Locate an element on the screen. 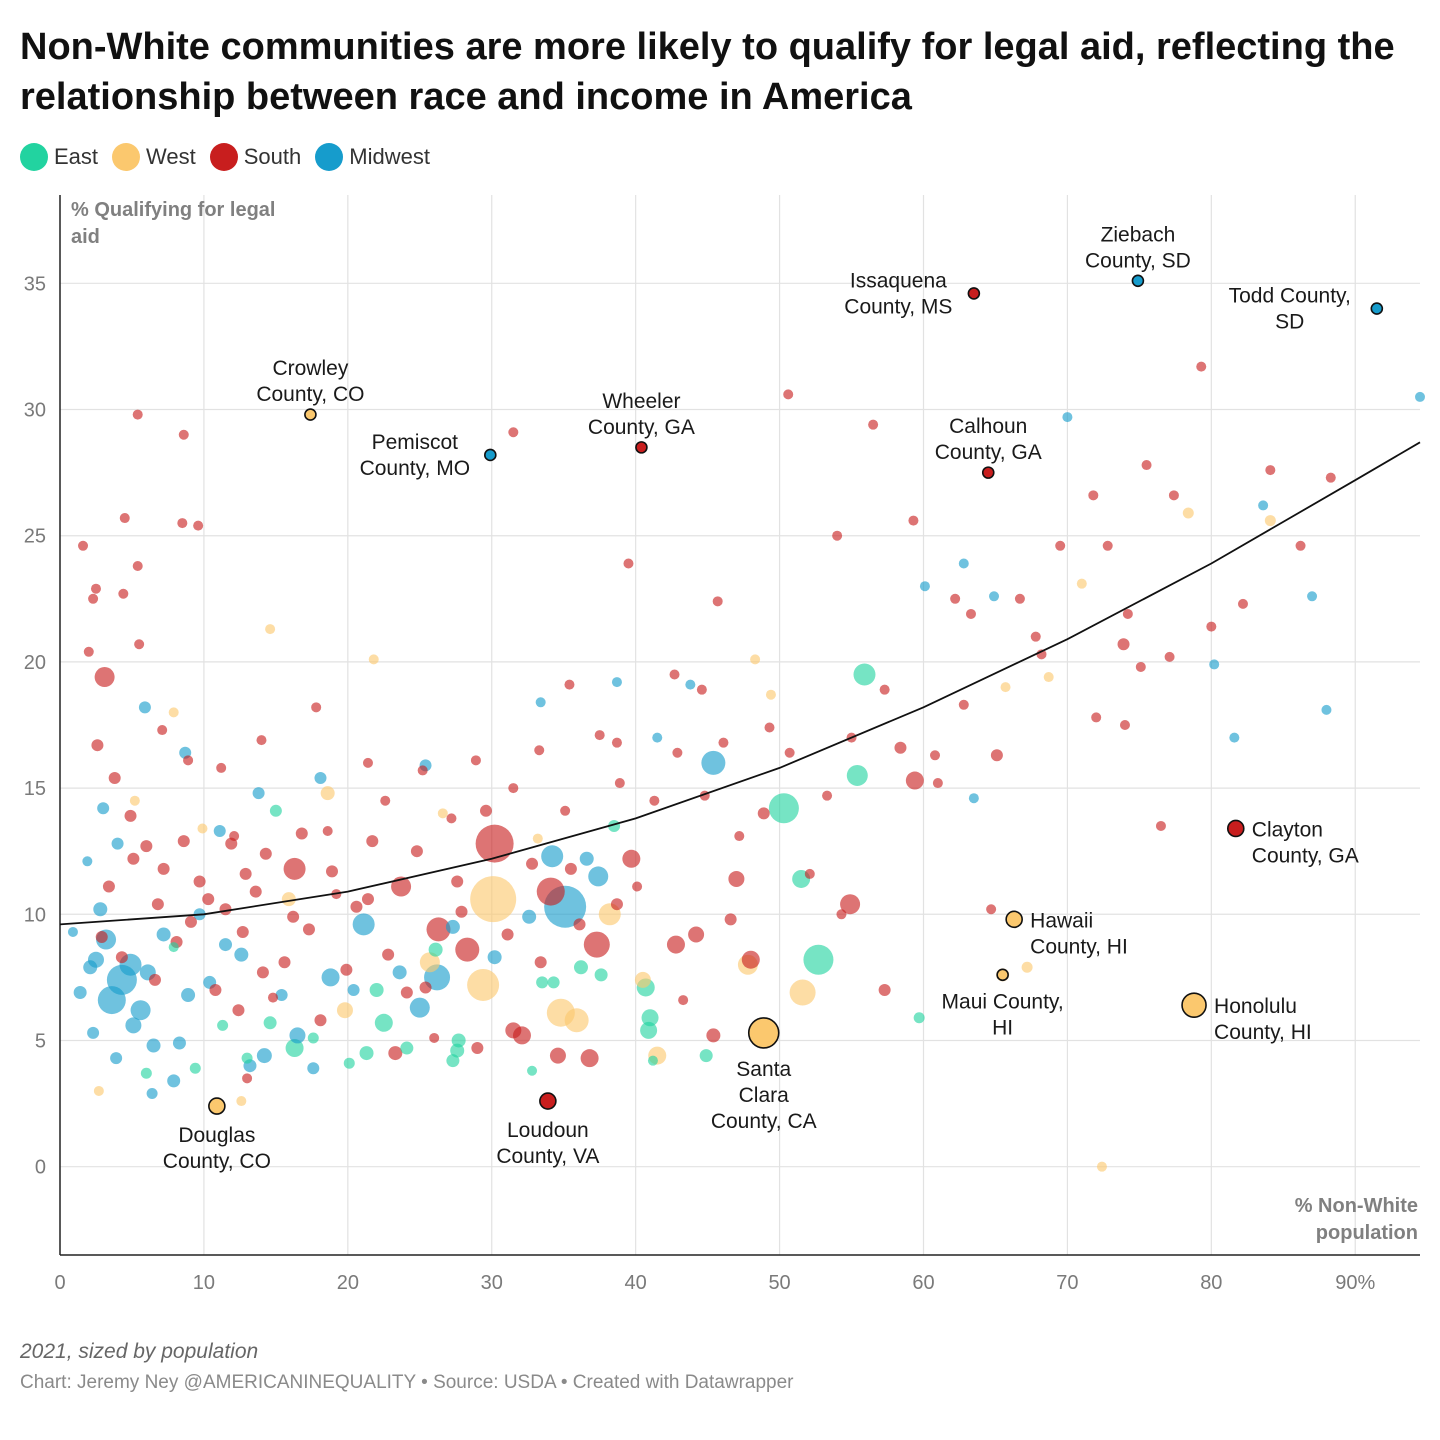 The width and height of the screenshot is (1440, 1440). x-tick-label: 0 is located at coordinates (59, 1283).